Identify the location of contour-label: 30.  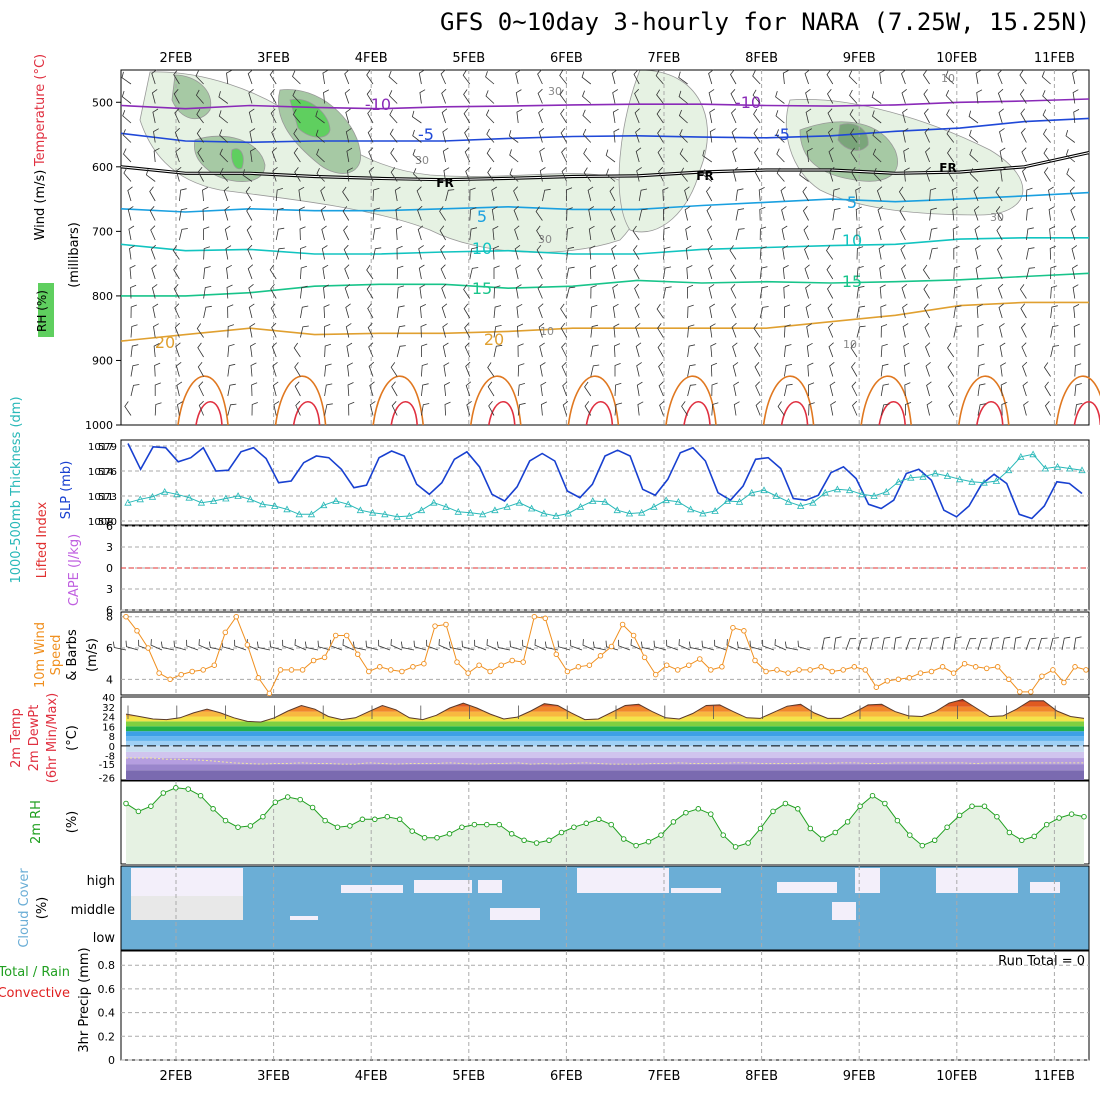
(422, 160).